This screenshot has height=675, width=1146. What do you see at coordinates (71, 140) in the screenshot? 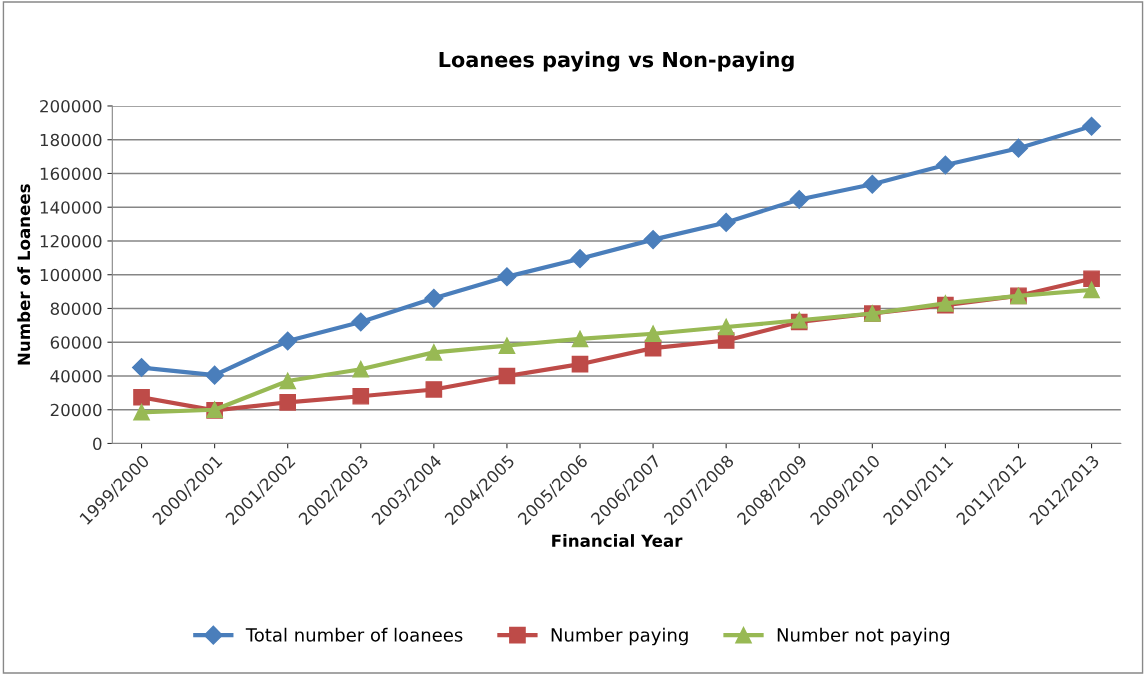
I see `y-tick-label: 180000` at bounding box center [71, 140].